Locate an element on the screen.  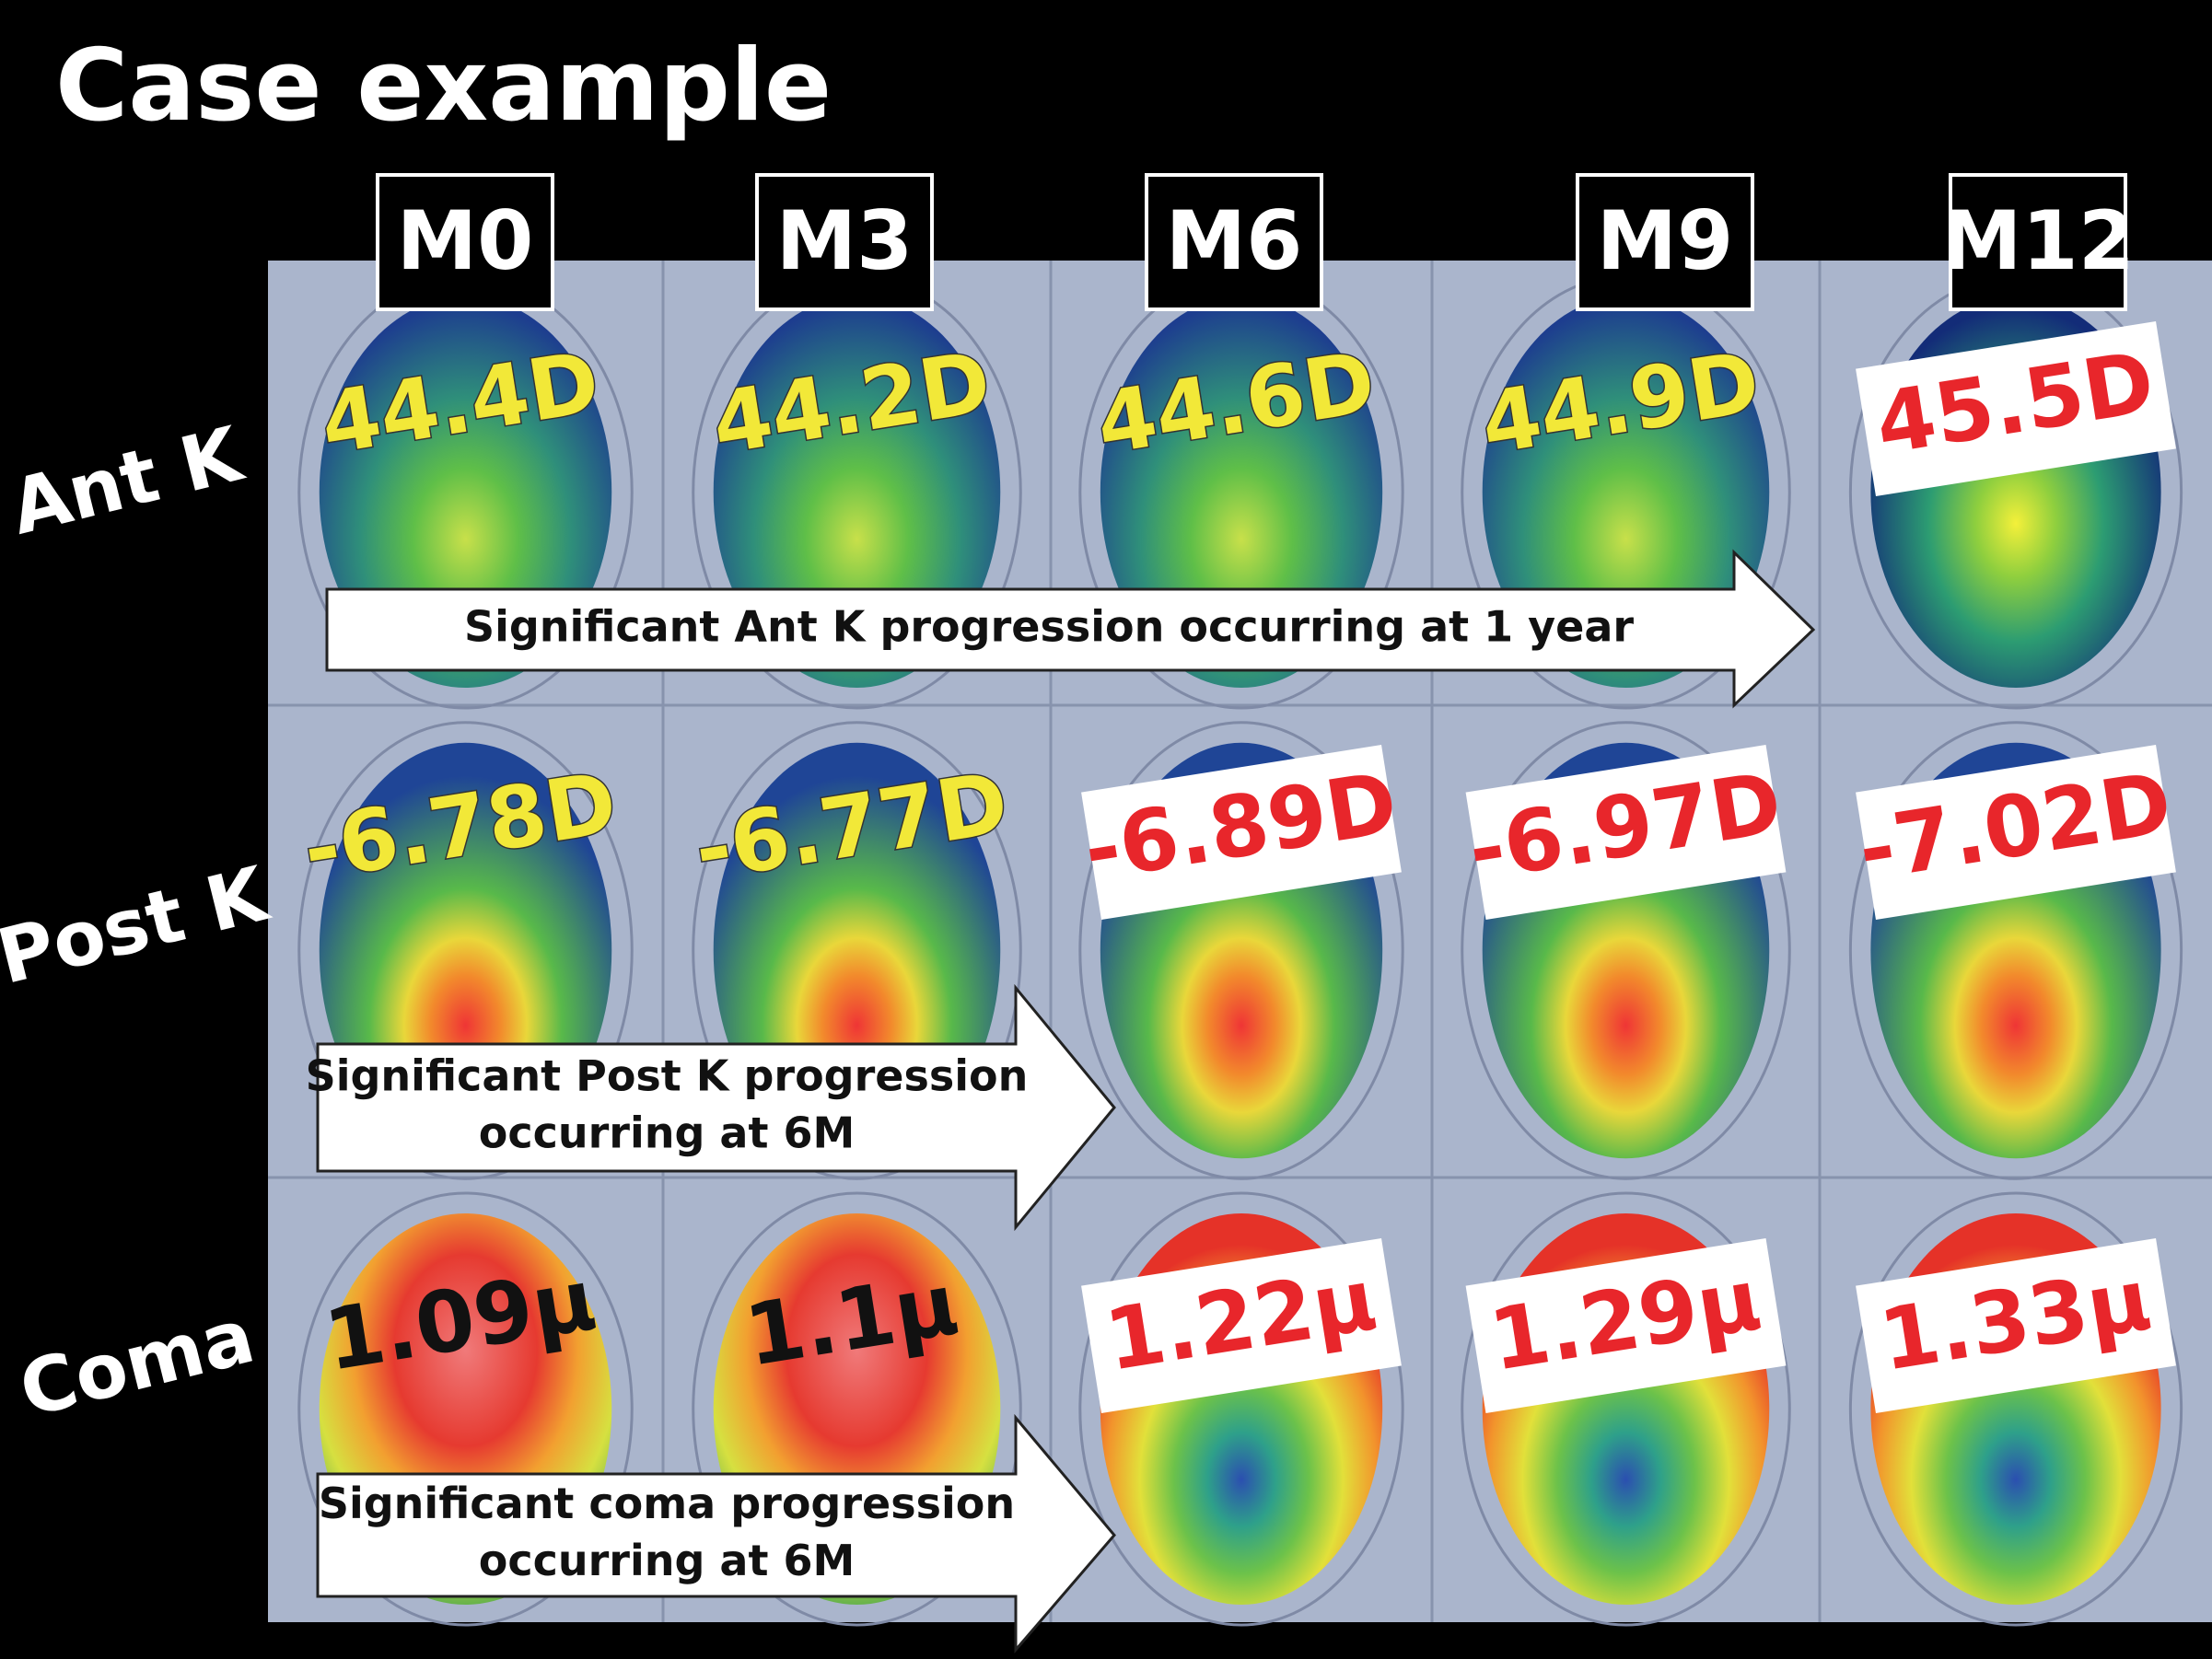
column-header: M9 is located at coordinates (1666, 240).